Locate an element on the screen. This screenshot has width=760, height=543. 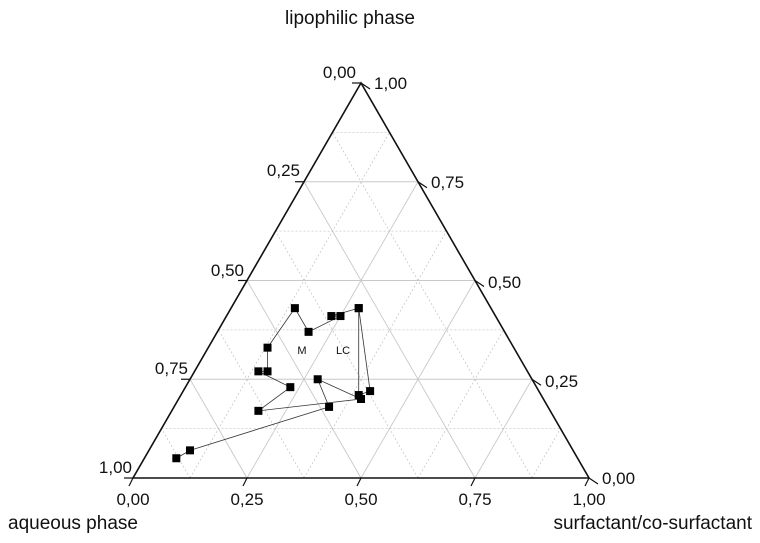
bottom-tick-label: 1,00 is located at coordinates (588, 499).